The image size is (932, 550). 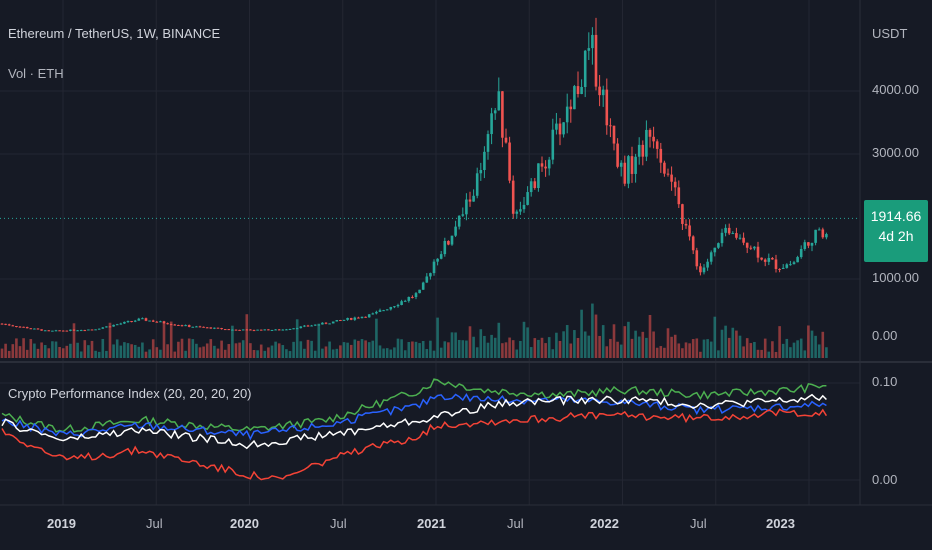 I want to click on indicator-line, so click(x=414, y=405).